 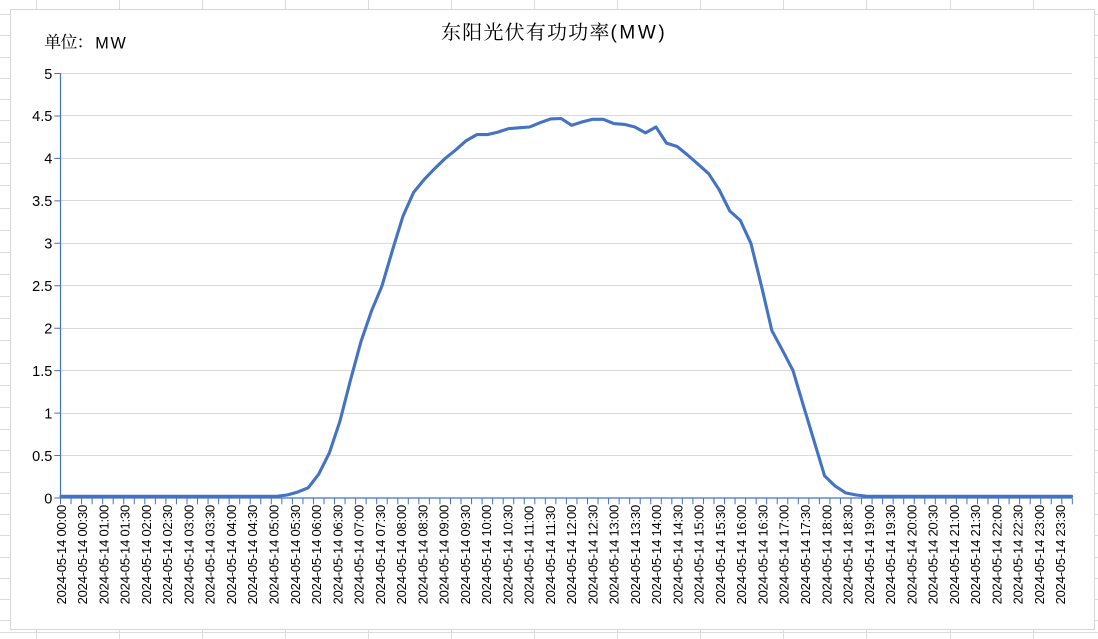 What do you see at coordinates (401, 554) in the screenshot?
I see `svg-text: 2024-05-14 08:00` at bounding box center [401, 554].